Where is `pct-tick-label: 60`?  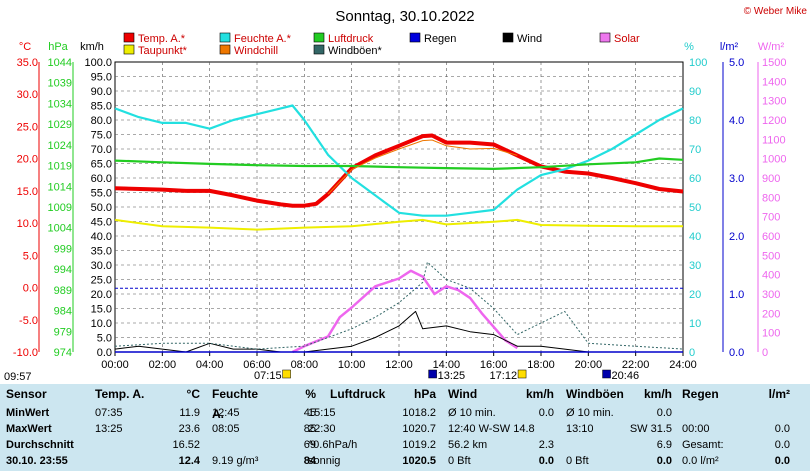
pct-tick-label: 60 is located at coordinates (695, 179).